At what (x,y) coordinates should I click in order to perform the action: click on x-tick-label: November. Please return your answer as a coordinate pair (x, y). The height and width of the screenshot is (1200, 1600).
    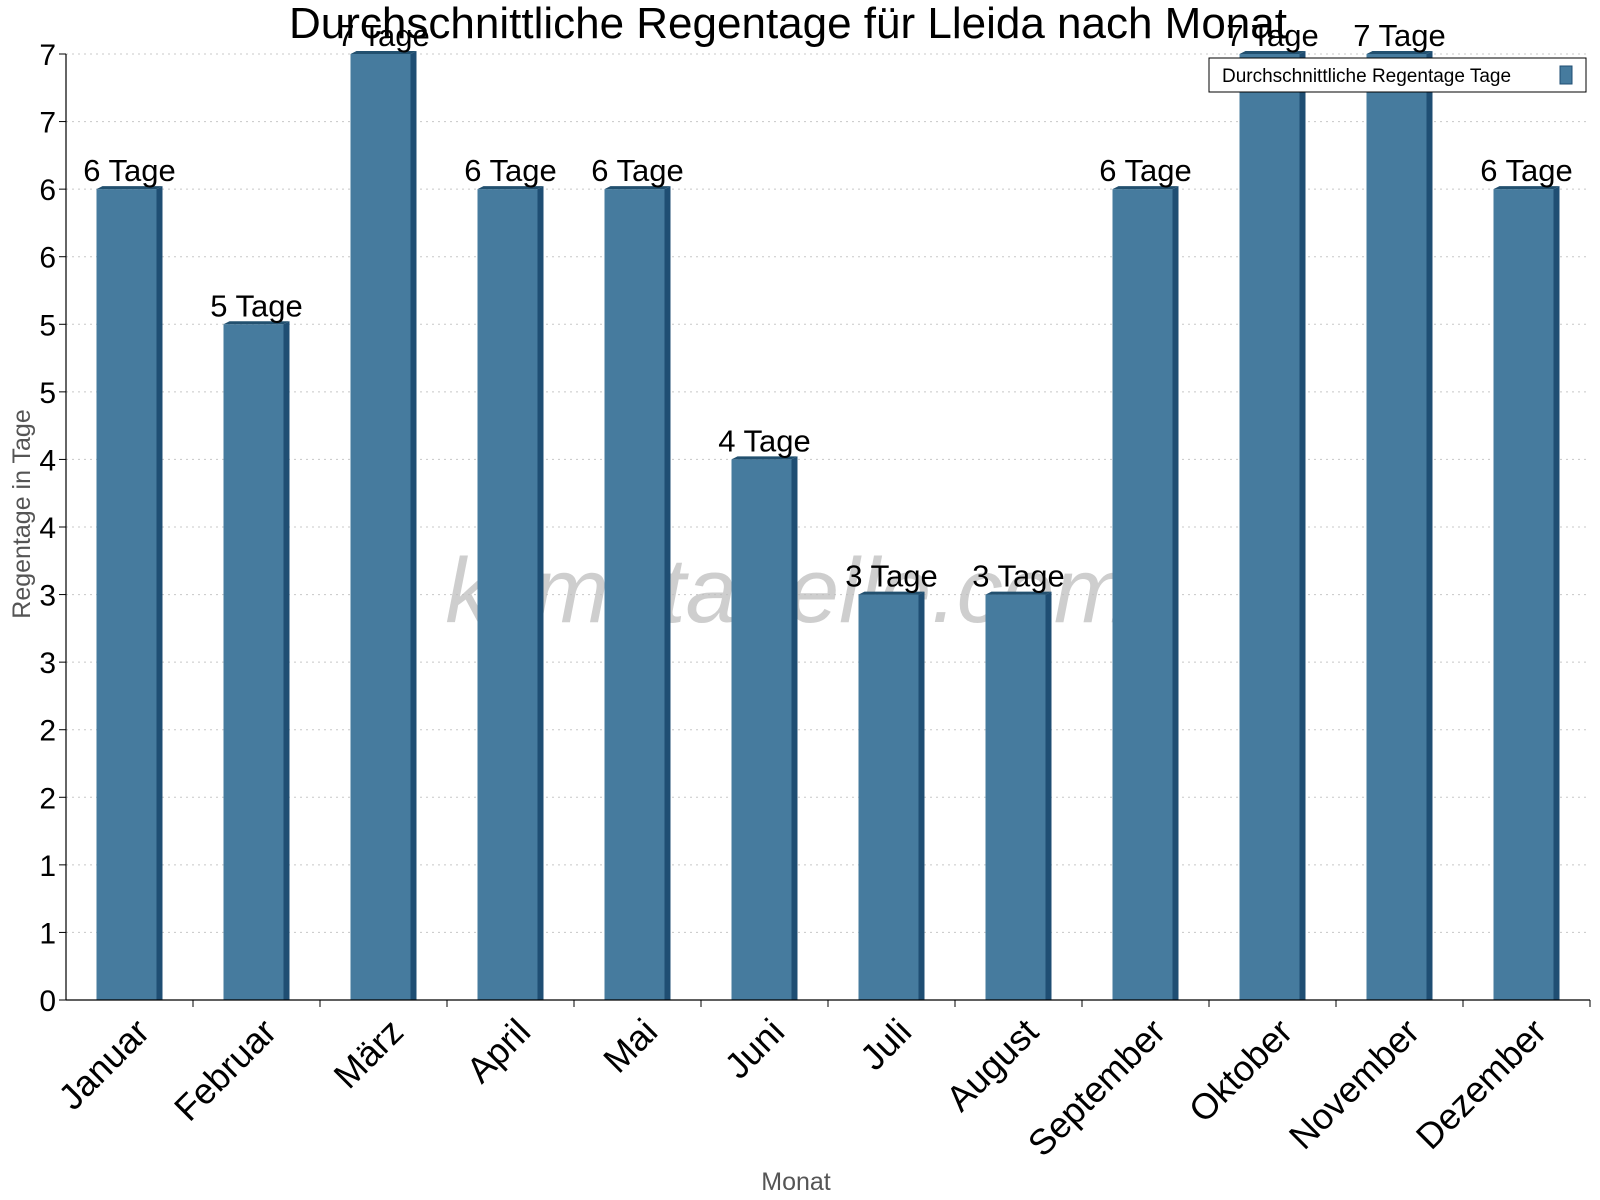
    Looking at the image, I should click on (1354, 1084).